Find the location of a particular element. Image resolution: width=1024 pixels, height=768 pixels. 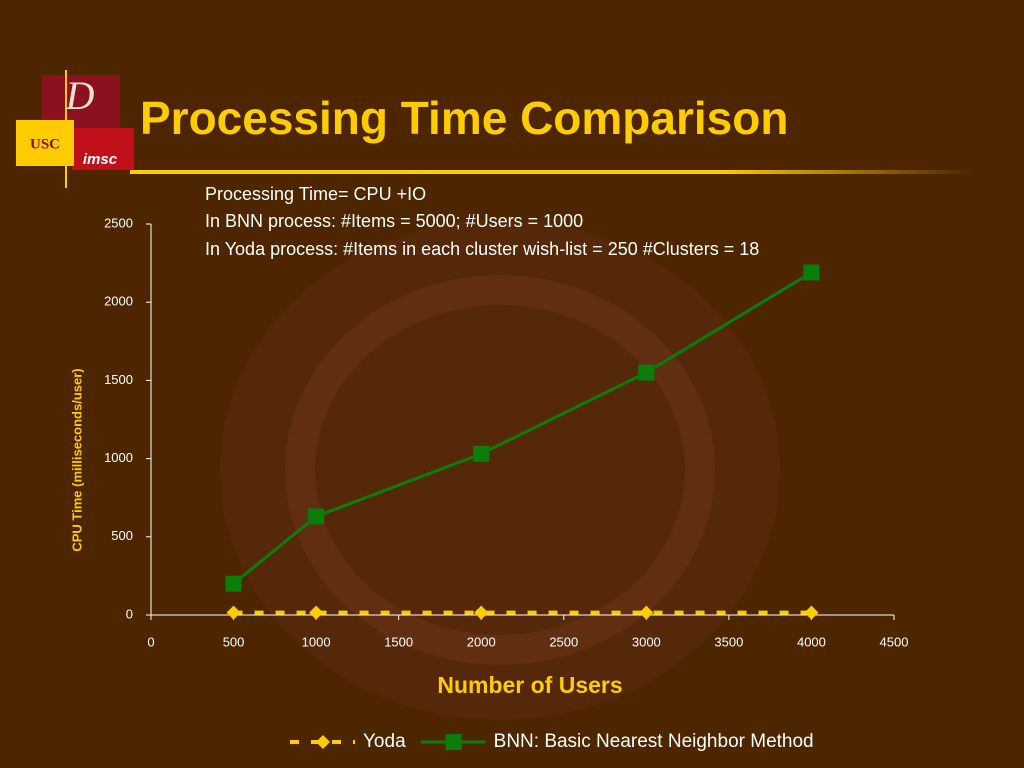

x-tick-label: 500 is located at coordinates (234, 641).